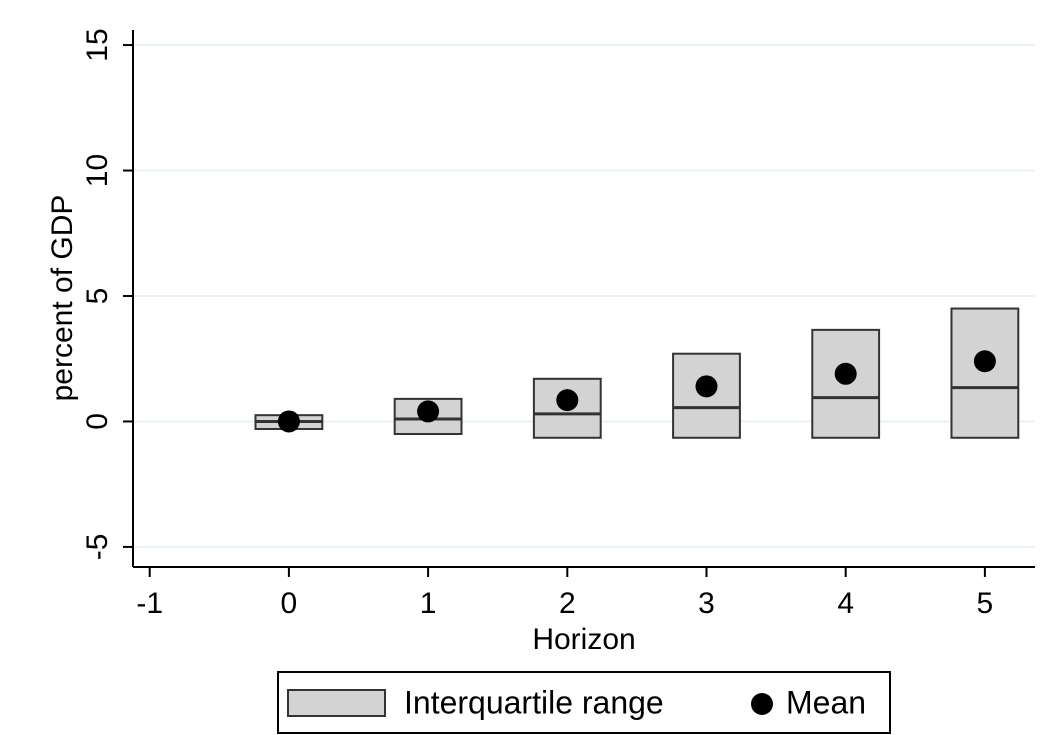 The width and height of the screenshot is (1064, 735). Describe the element at coordinates (845, 603) in the screenshot. I see `x-tick-label: 4` at that location.